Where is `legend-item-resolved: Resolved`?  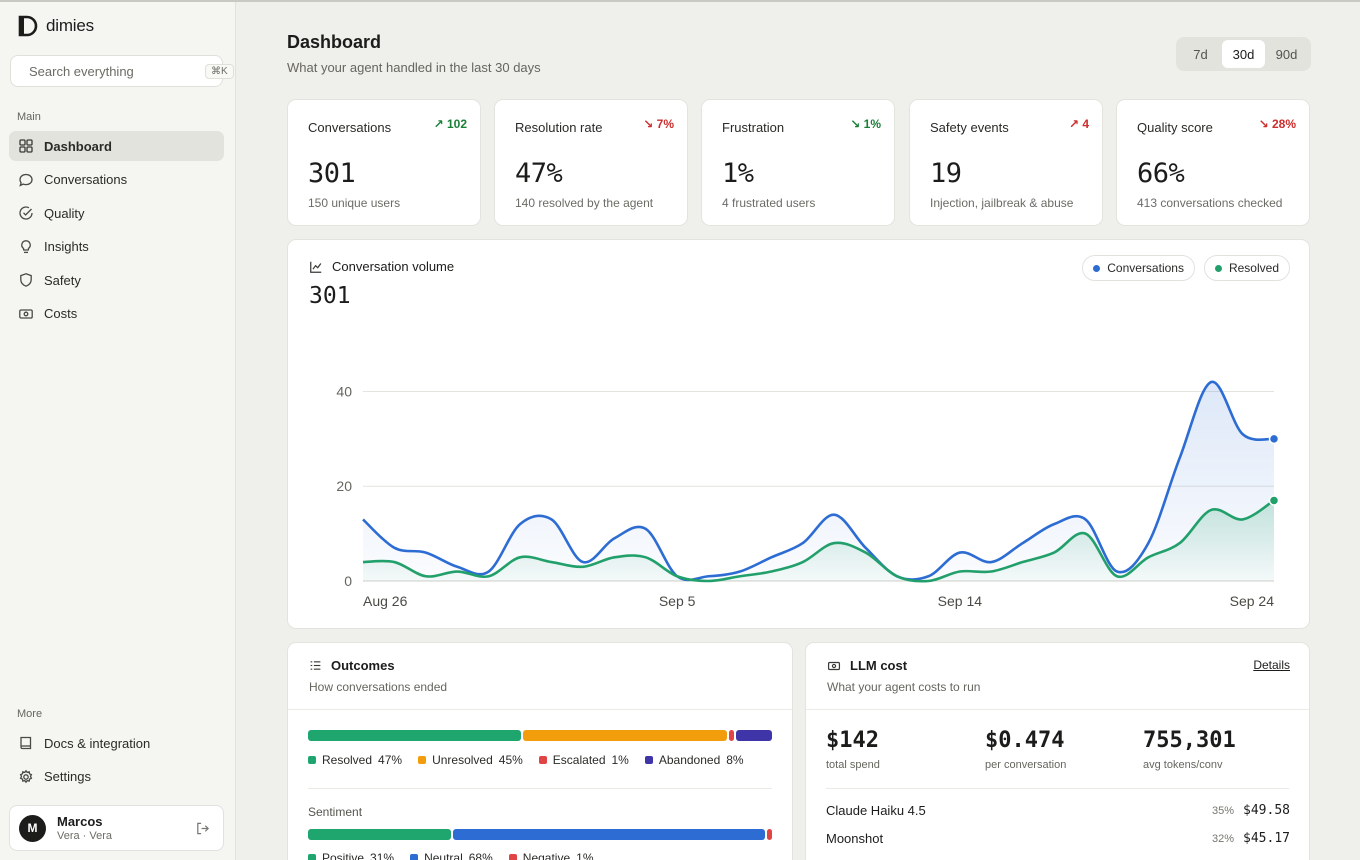 legend-item-resolved: Resolved is located at coordinates (1246, 268).